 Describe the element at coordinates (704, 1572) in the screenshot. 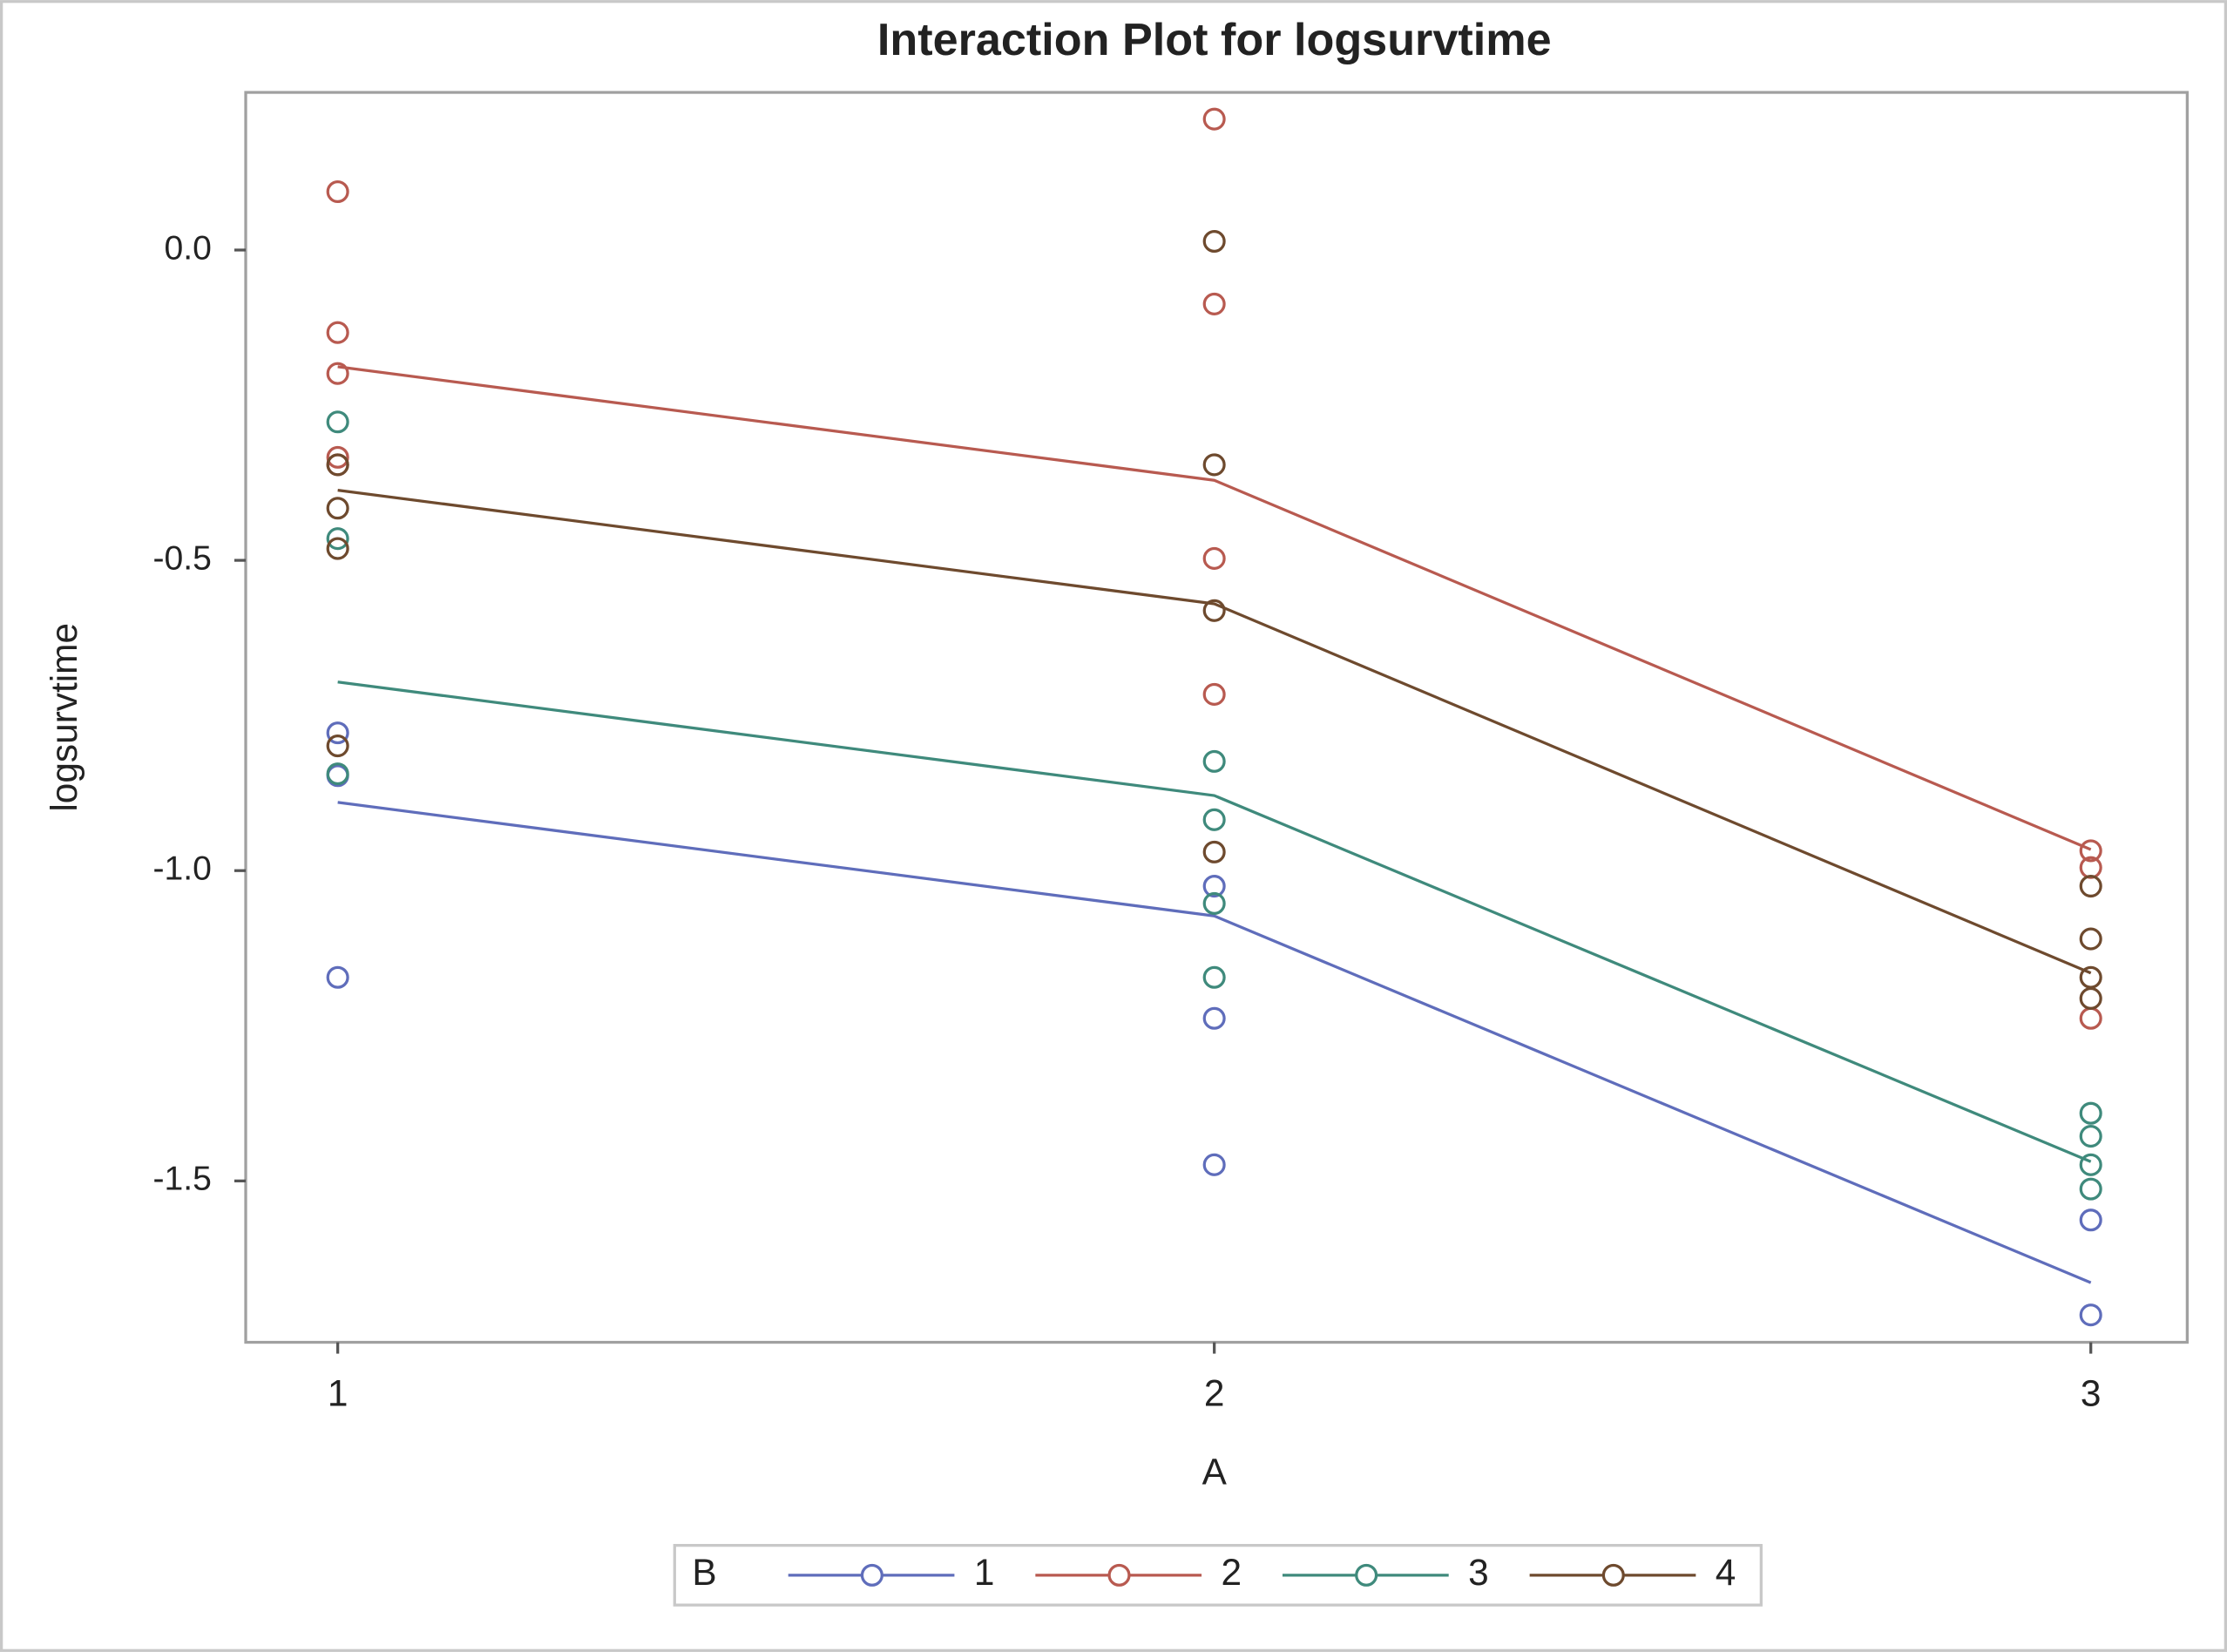

I see `legend-title: B` at that location.